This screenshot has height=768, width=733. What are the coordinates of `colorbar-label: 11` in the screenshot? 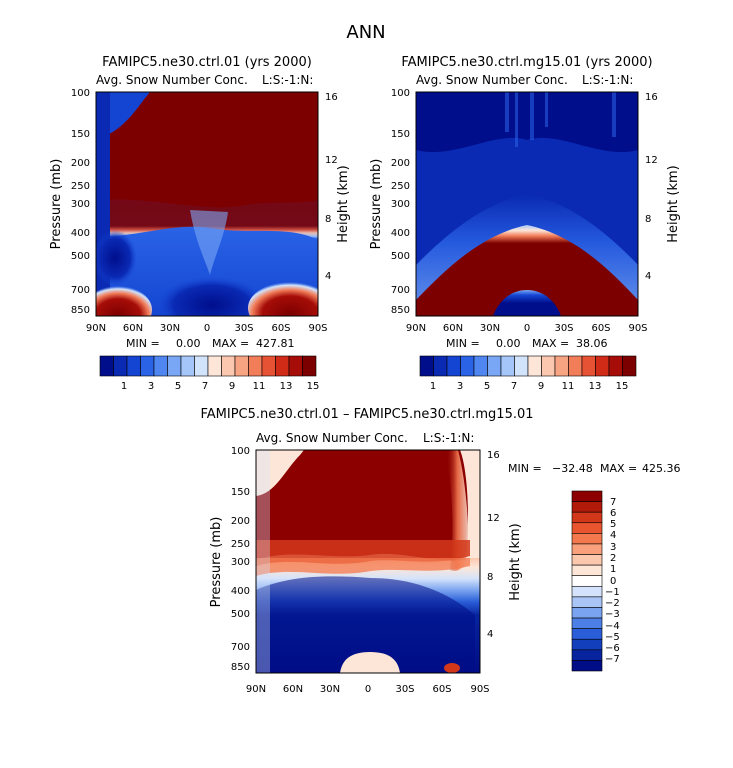 It's located at (259, 386).